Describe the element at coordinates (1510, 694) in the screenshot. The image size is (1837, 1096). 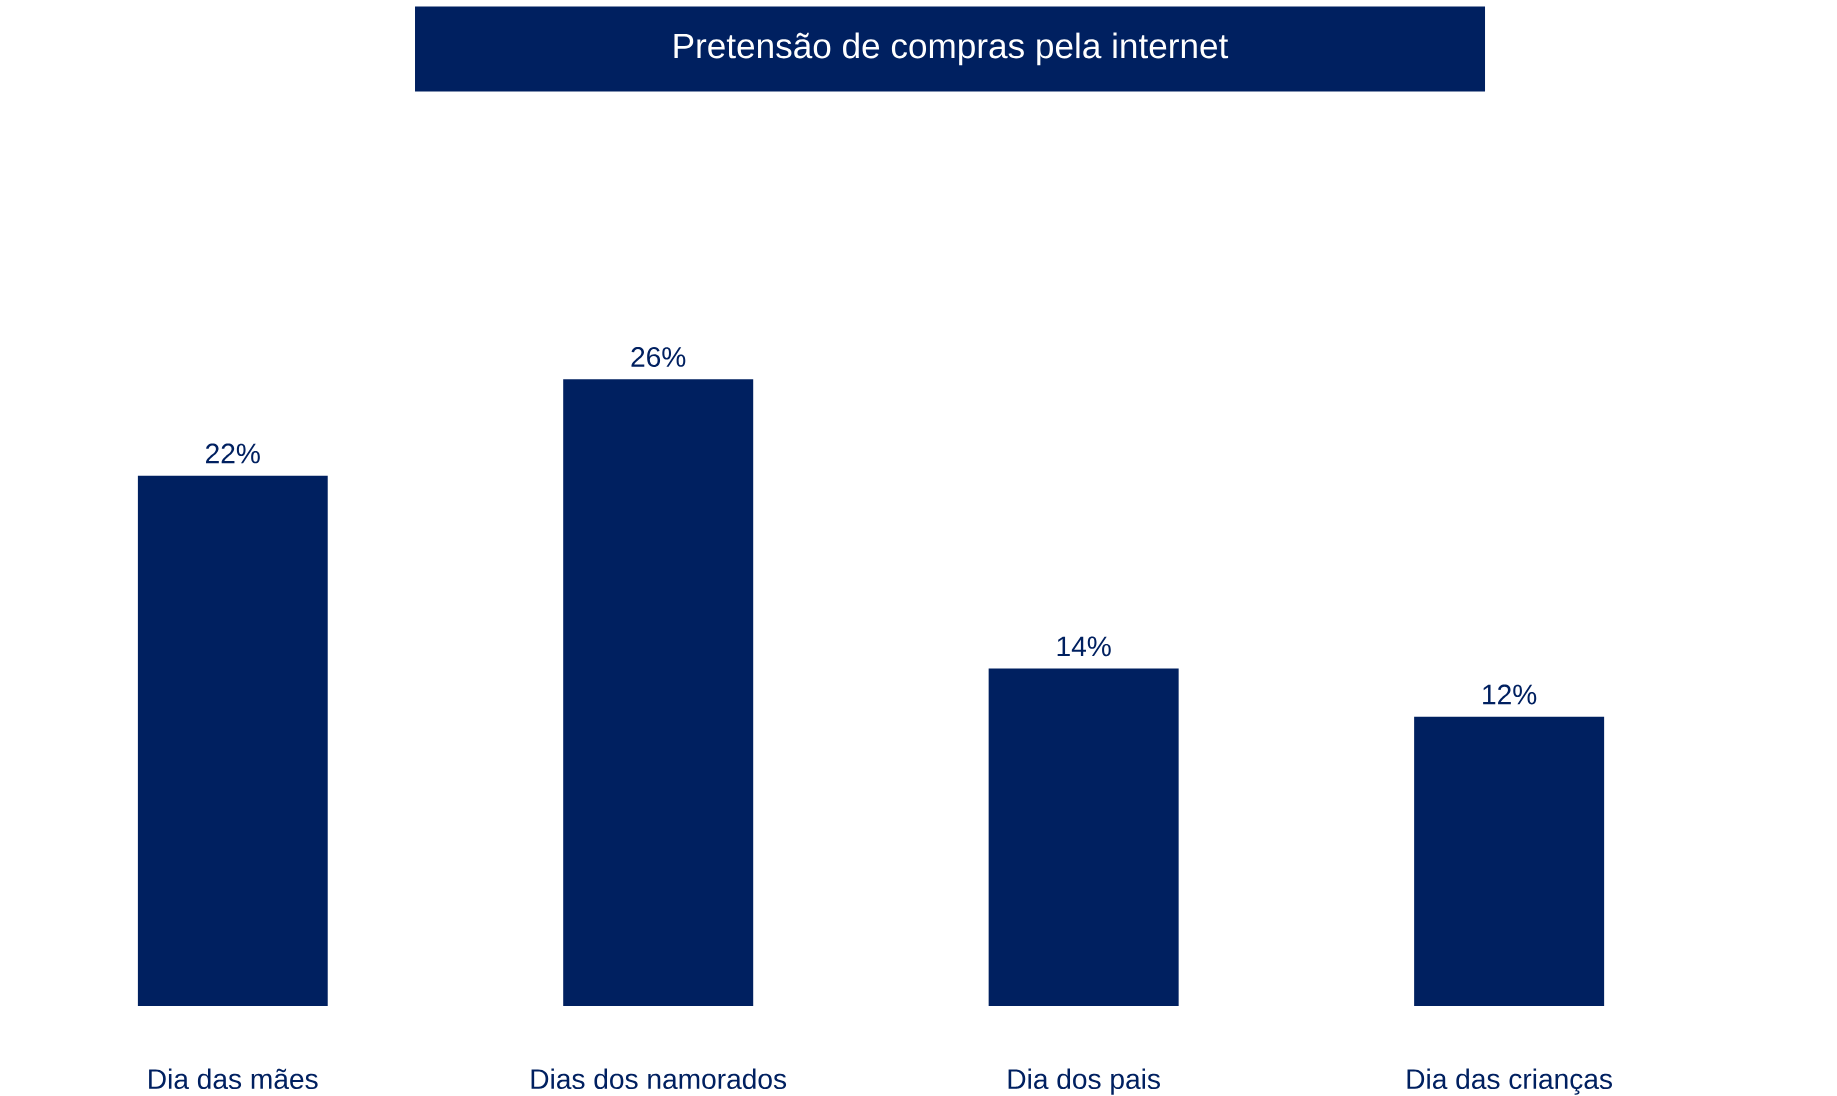
I see `data-label: 12%` at that location.